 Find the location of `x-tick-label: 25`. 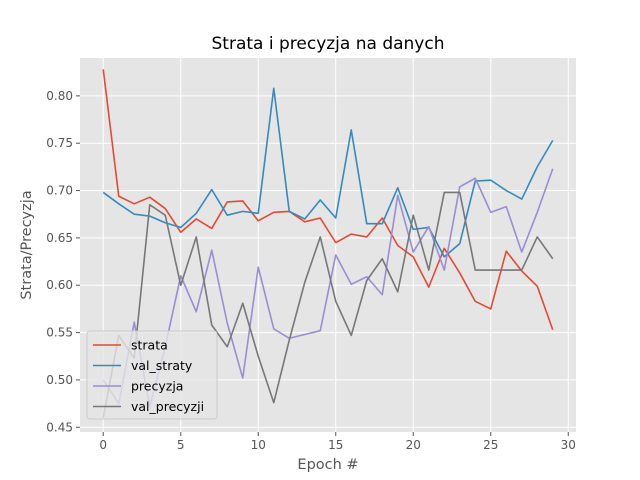

x-tick-label: 25 is located at coordinates (490, 445).